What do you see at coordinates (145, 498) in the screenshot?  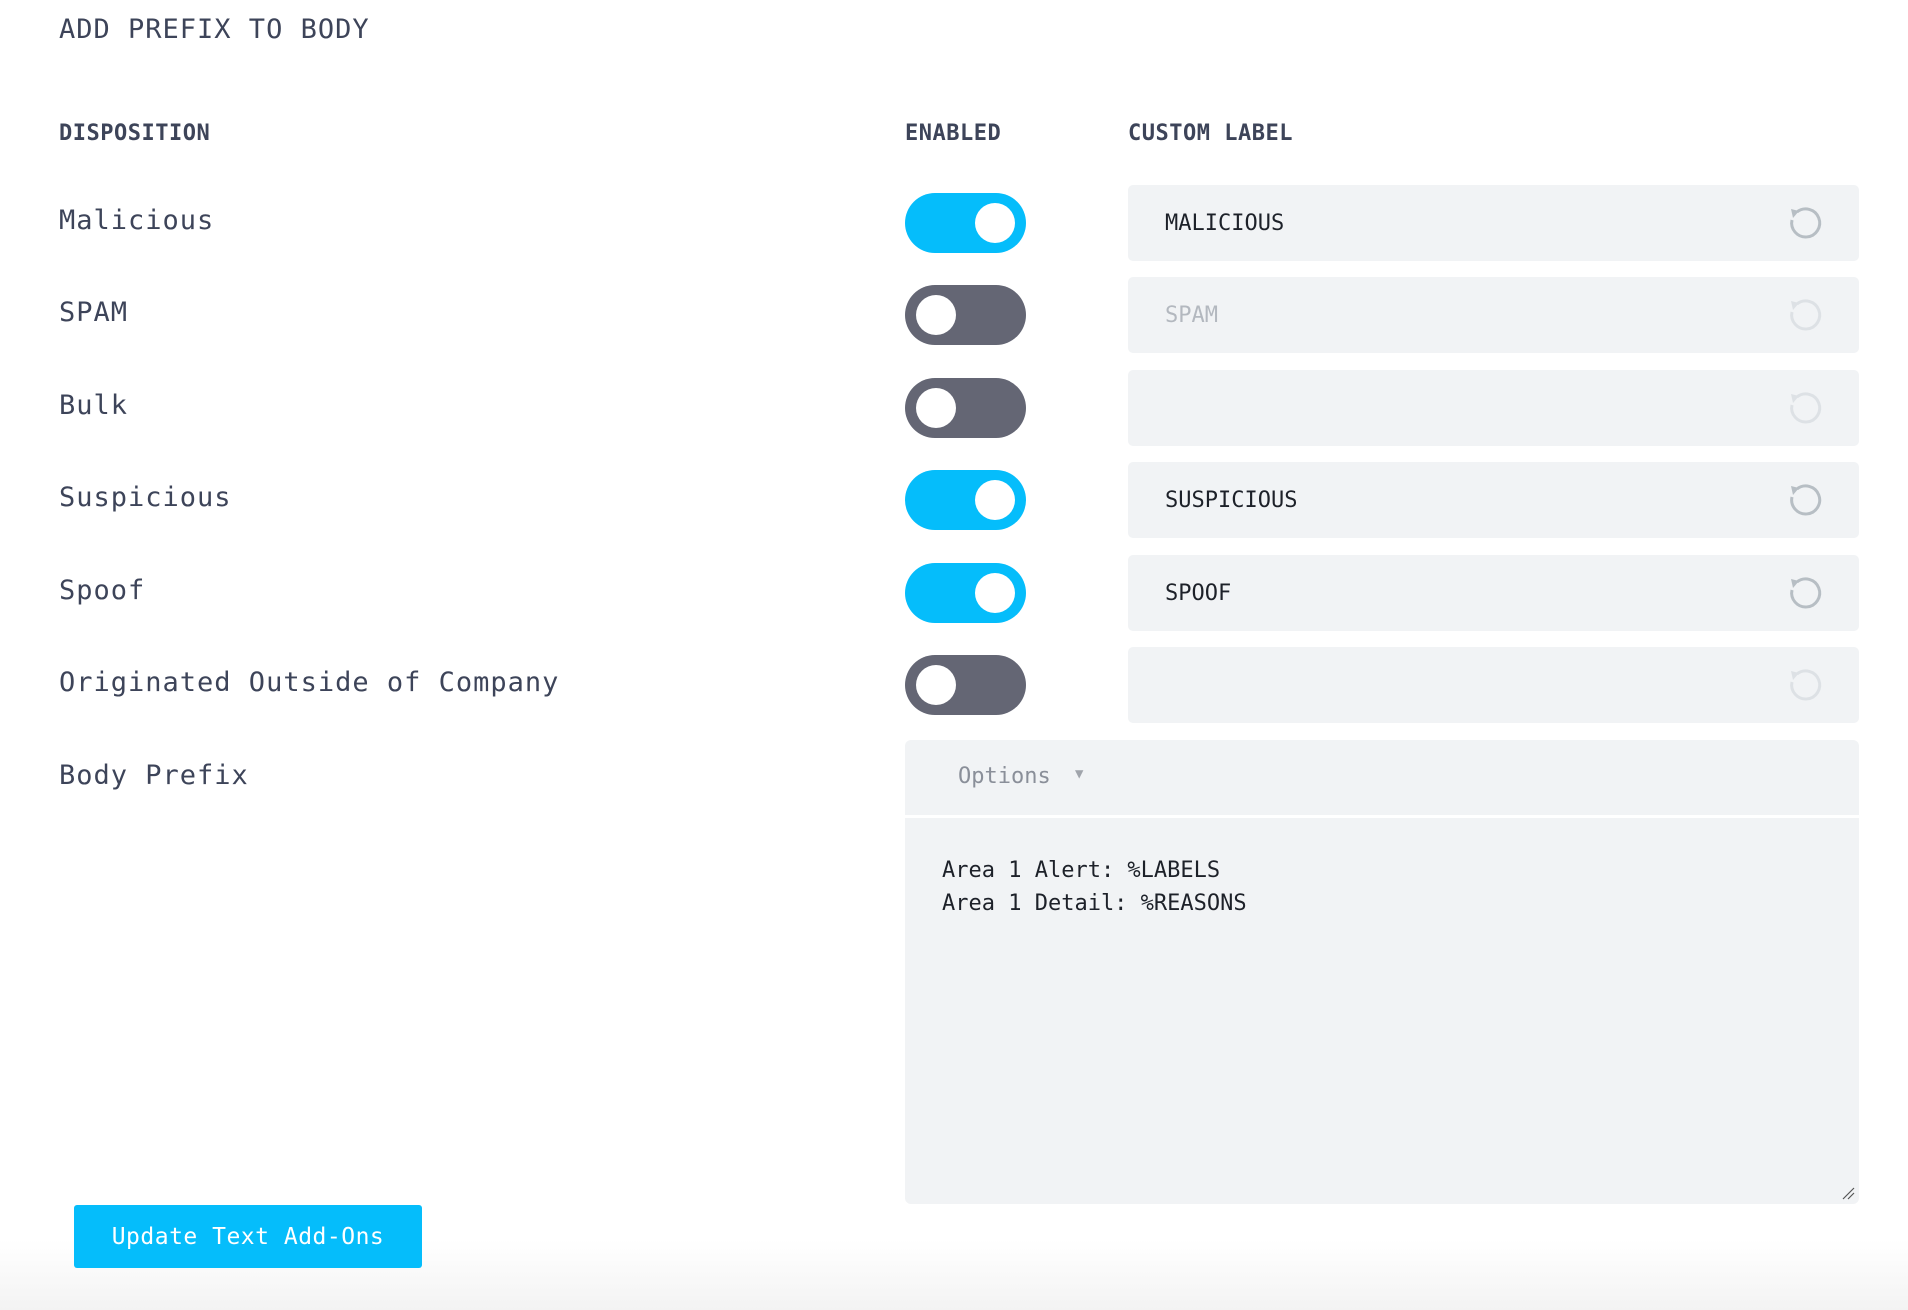 I see `disposition-label: Suspicious` at bounding box center [145, 498].